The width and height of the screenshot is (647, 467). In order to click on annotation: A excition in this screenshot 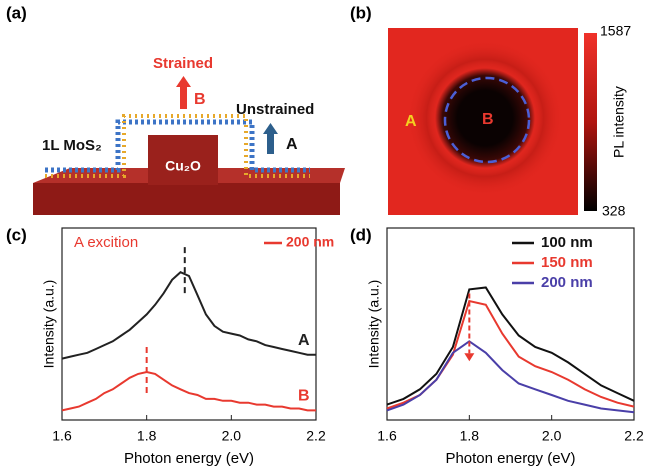, I will do `click(106, 242)`.